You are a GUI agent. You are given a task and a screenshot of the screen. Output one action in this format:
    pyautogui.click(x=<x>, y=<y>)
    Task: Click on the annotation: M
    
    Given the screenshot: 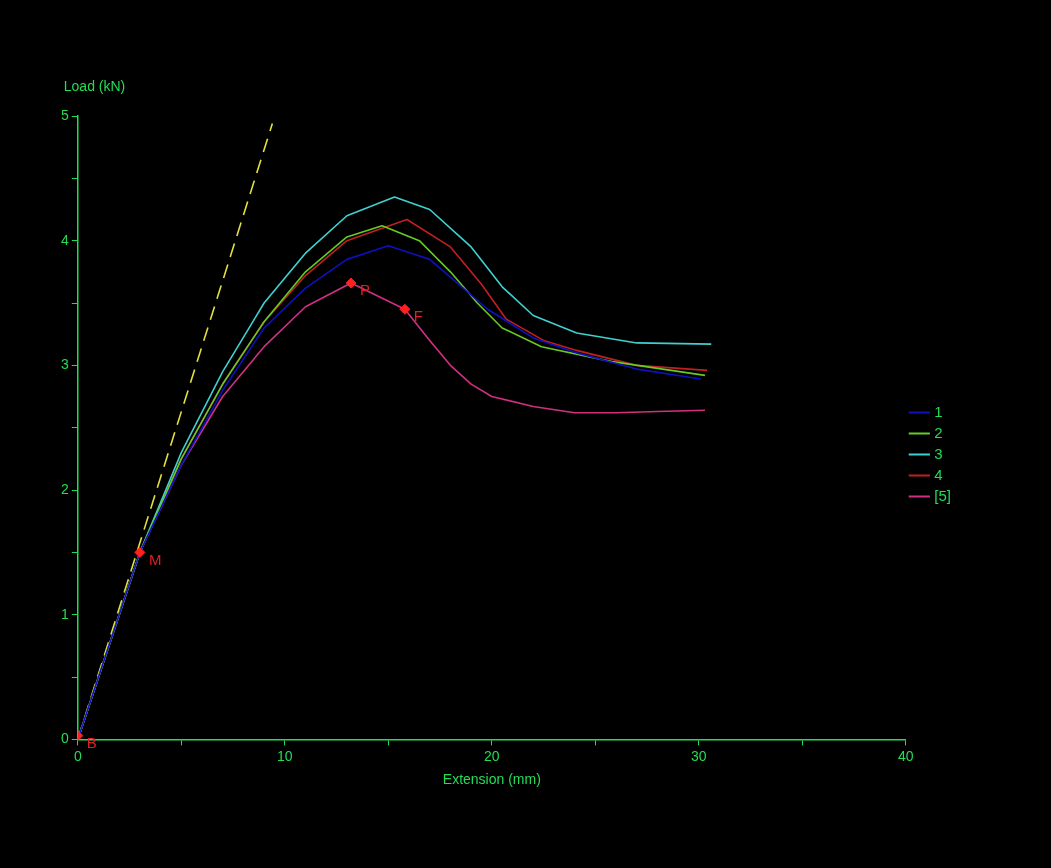 What is the action you would take?
    pyautogui.click(x=155, y=559)
    